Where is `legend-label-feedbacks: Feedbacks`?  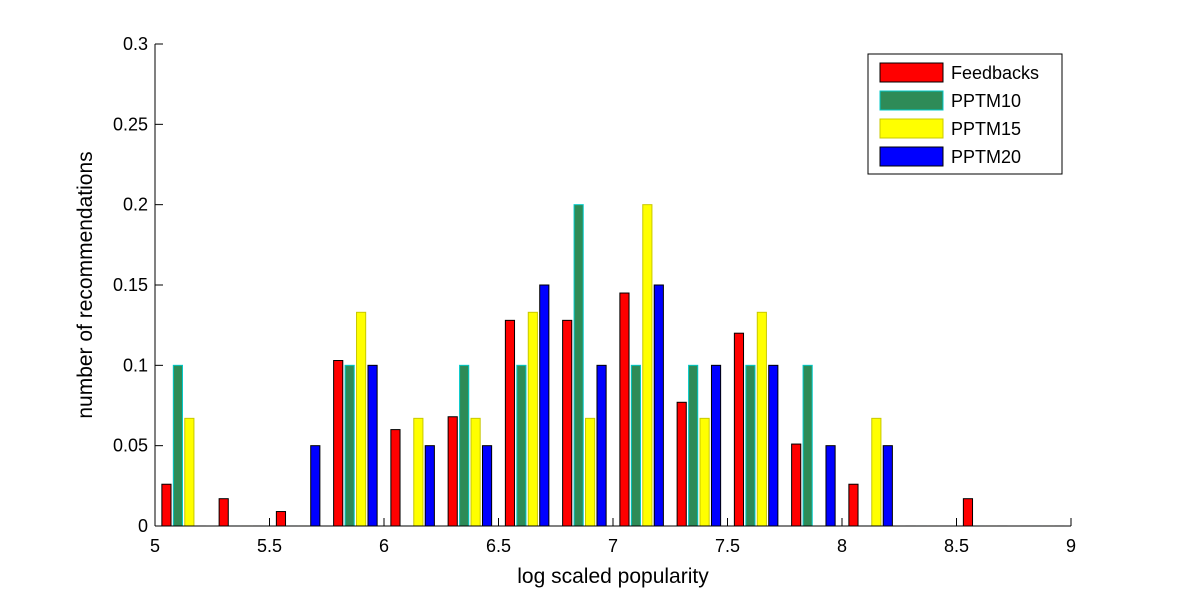 legend-label-feedbacks: Feedbacks is located at coordinates (995, 73).